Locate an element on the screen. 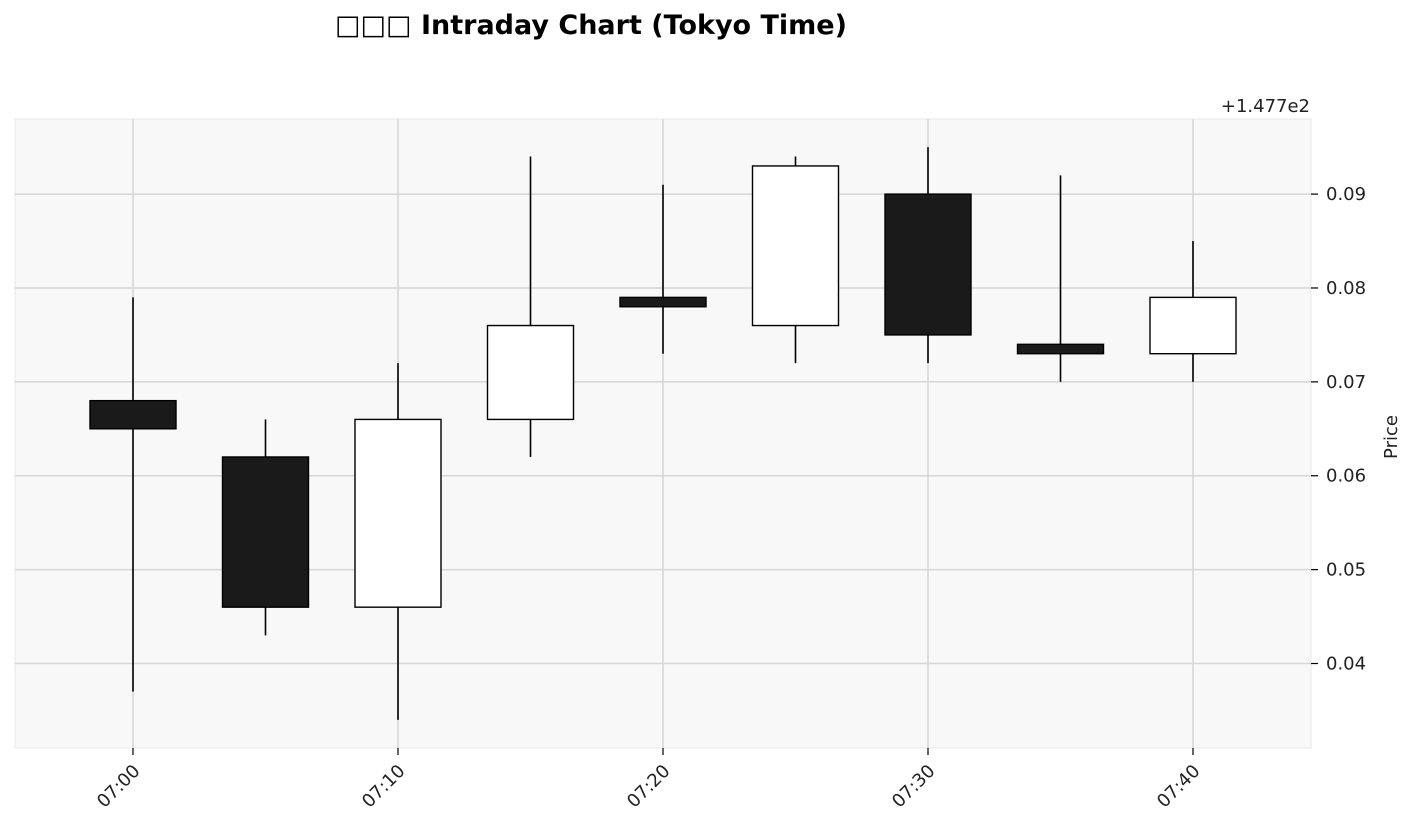  x-tick-label: 07:10 is located at coordinates (384, 787).